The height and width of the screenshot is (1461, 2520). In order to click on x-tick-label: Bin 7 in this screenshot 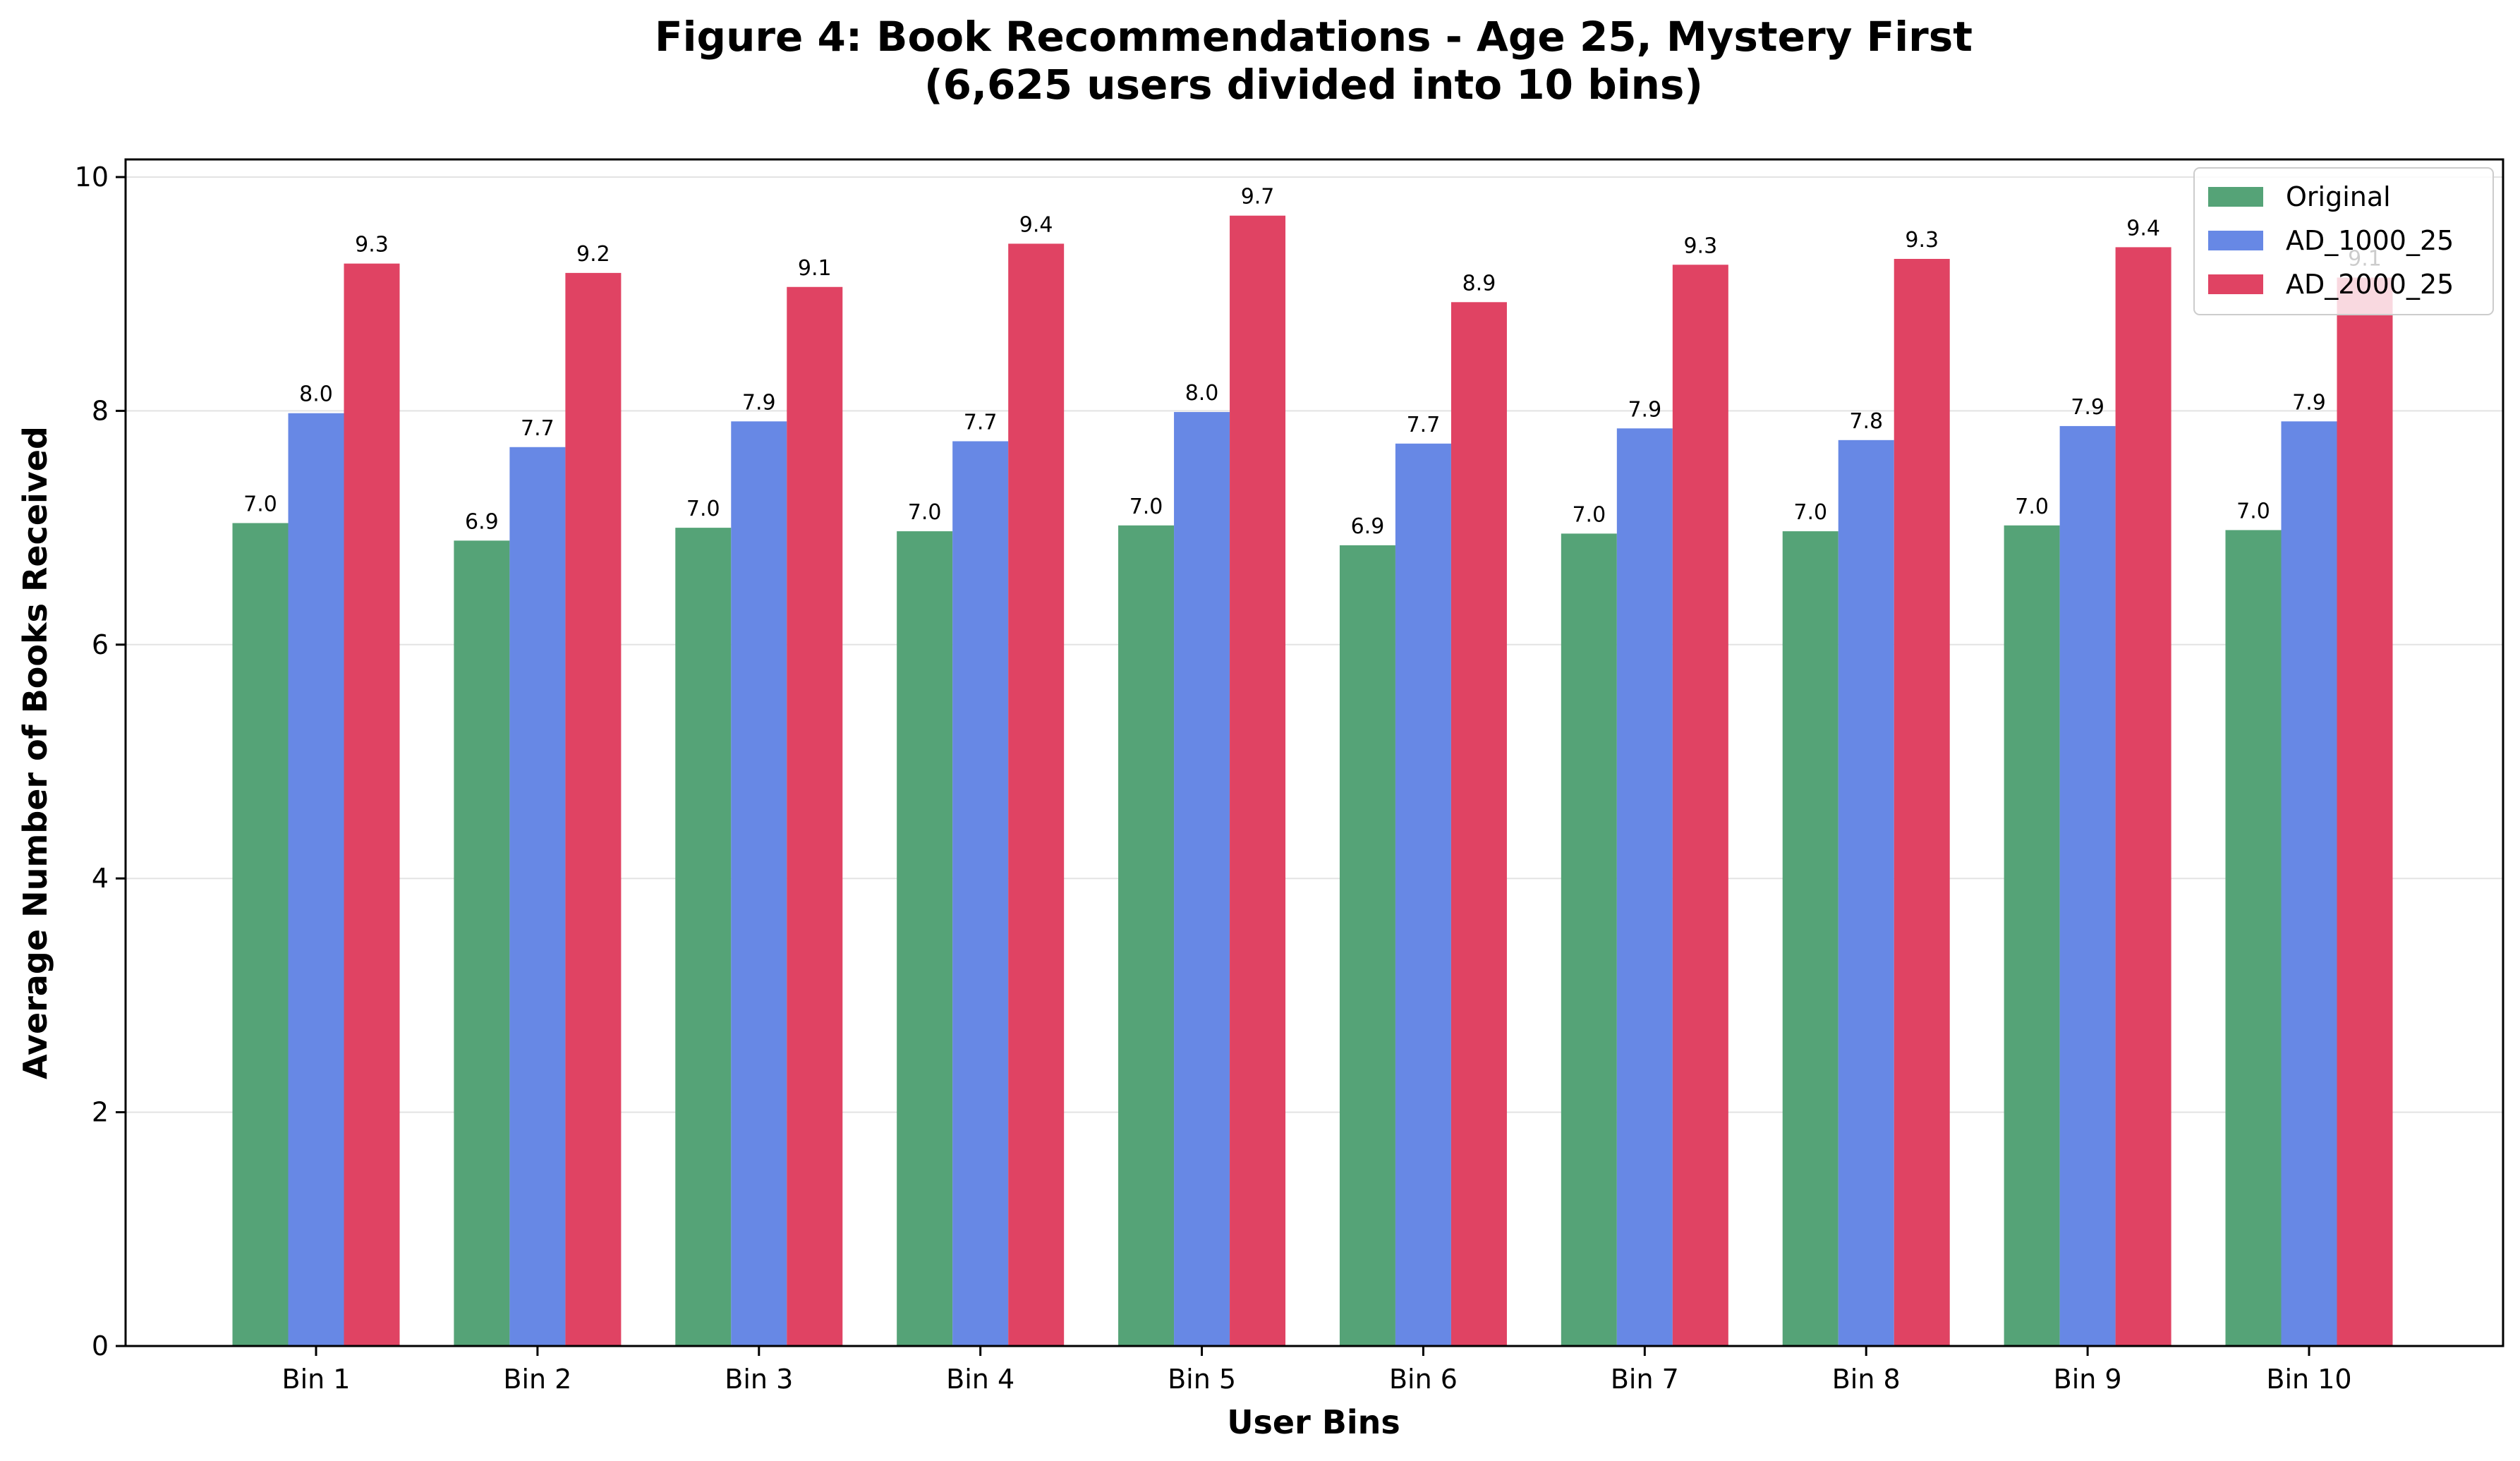, I will do `click(1645, 1380)`.